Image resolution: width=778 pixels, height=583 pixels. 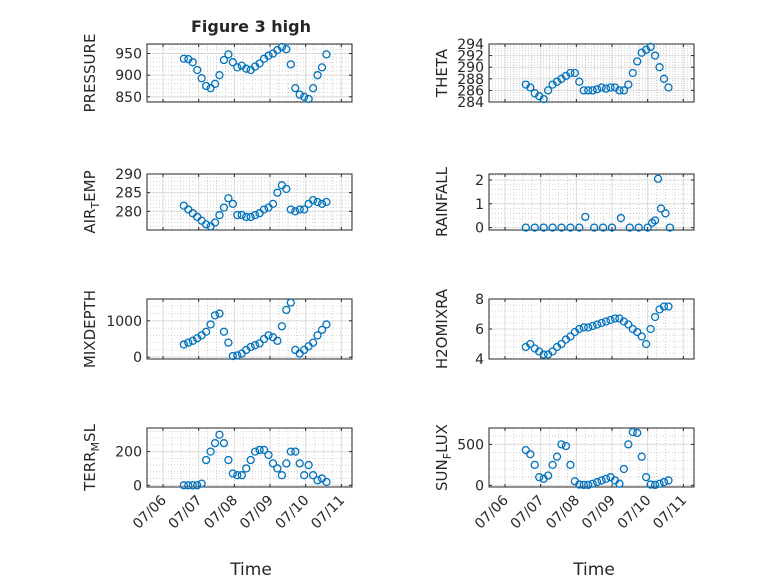 What do you see at coordinates (563, 513) in the screenshot?
I see `x-tick-label: 07/08` at bounding box center [563, 513].